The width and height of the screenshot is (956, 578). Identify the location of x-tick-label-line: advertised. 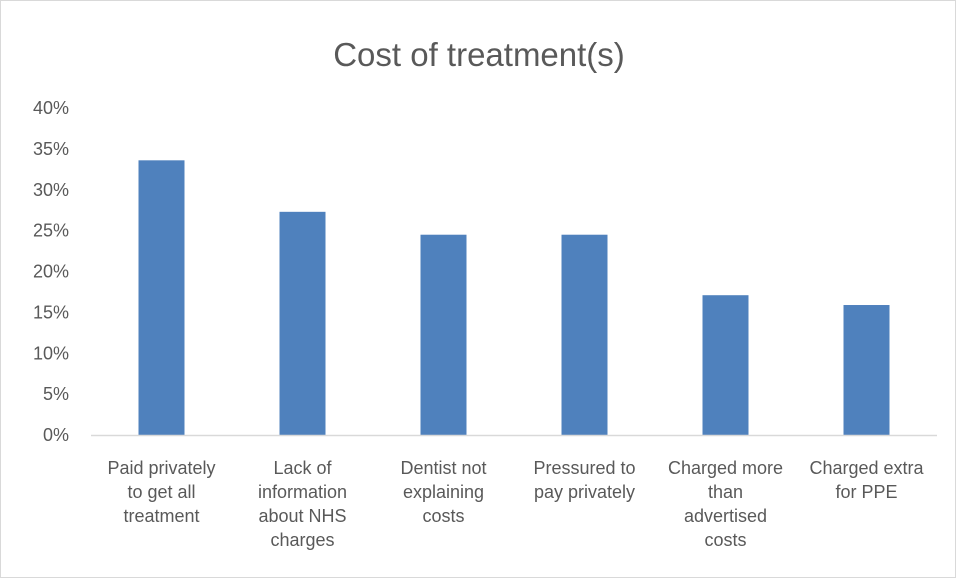
(725, 516).